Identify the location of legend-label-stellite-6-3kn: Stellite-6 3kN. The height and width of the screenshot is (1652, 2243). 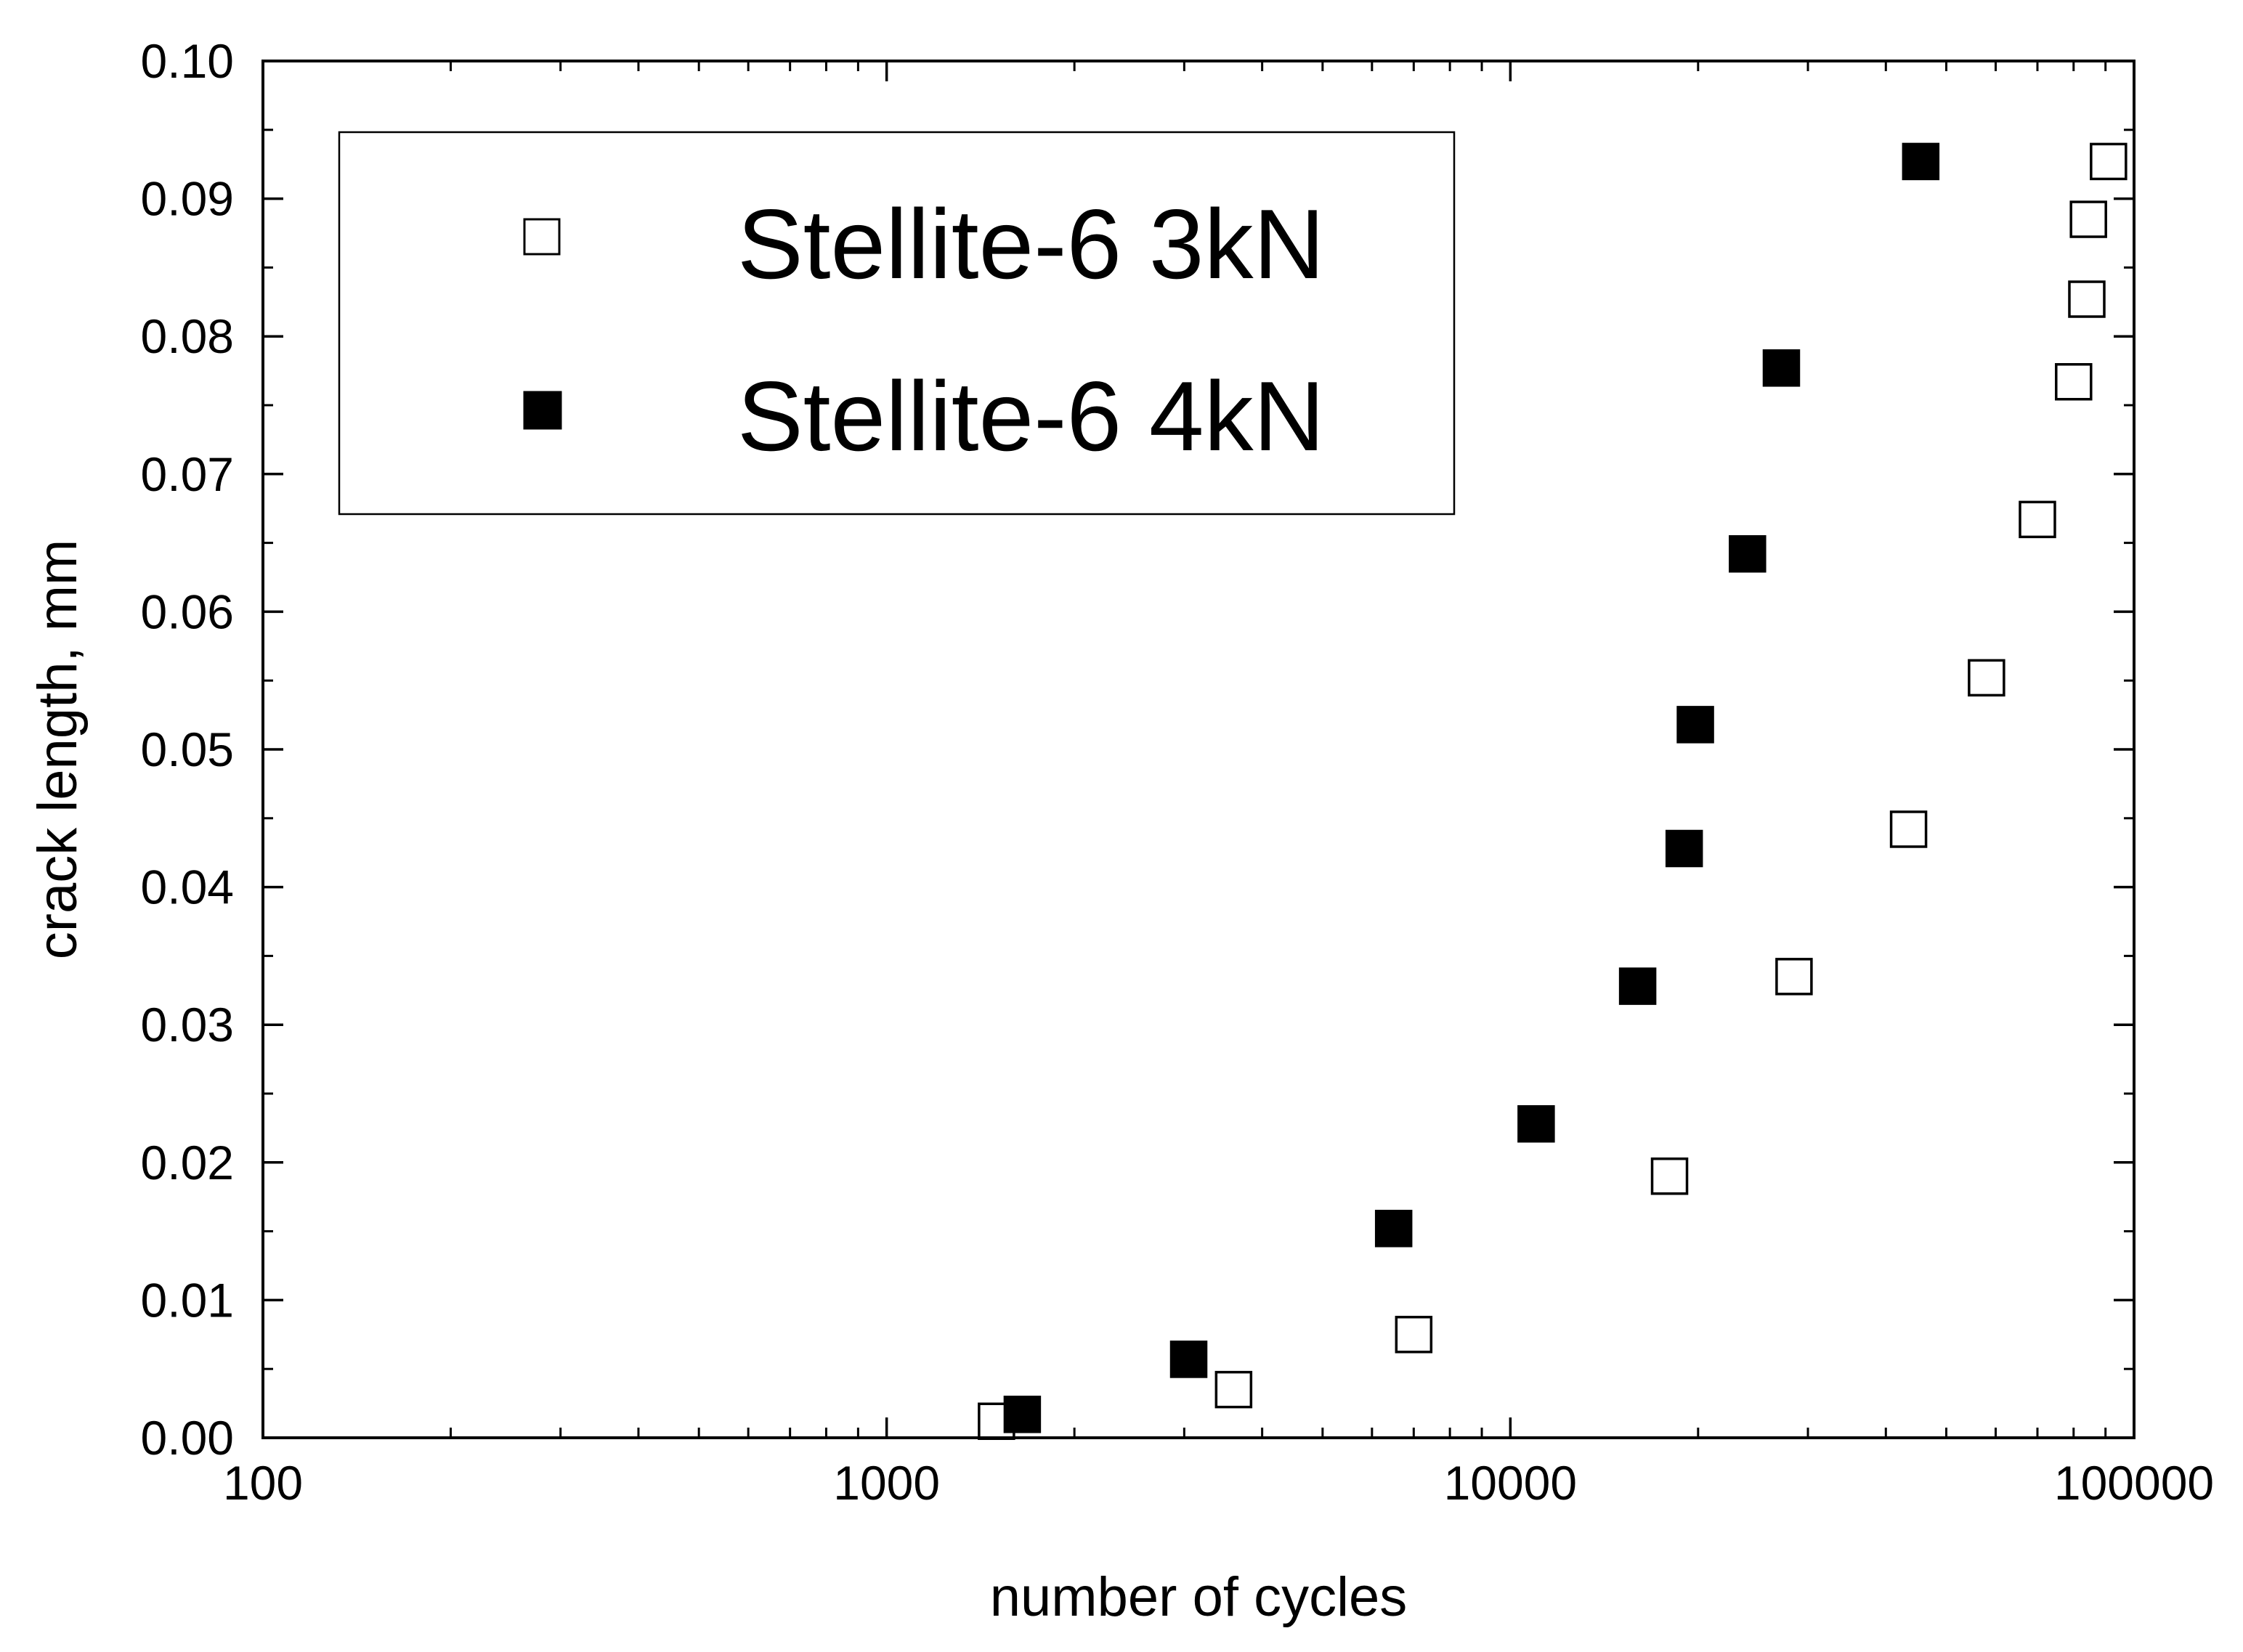
(1031, 244).